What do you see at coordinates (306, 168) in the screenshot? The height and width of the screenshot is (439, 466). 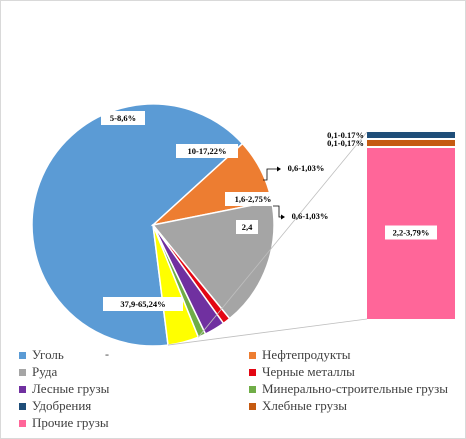 I see `data-label-3: 0,6-1,03%` at bounding box center [306, 168].